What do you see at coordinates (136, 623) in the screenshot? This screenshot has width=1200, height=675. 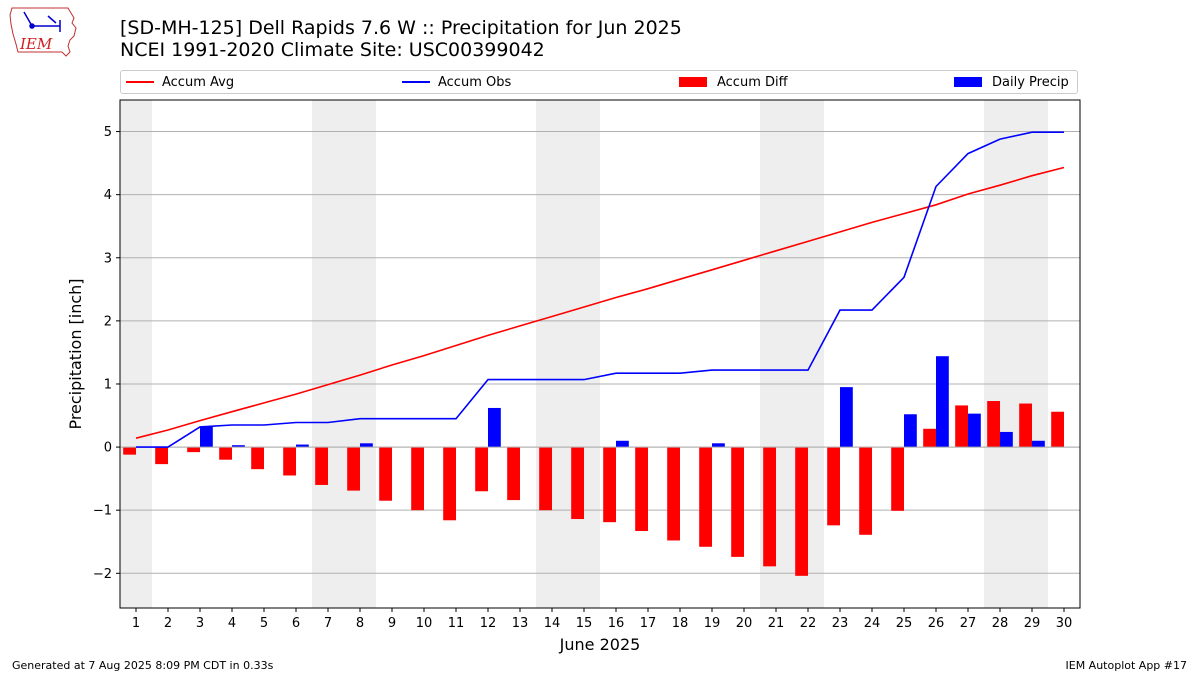 I see `x-tick-label: 1` at bounding box center [136, 623].